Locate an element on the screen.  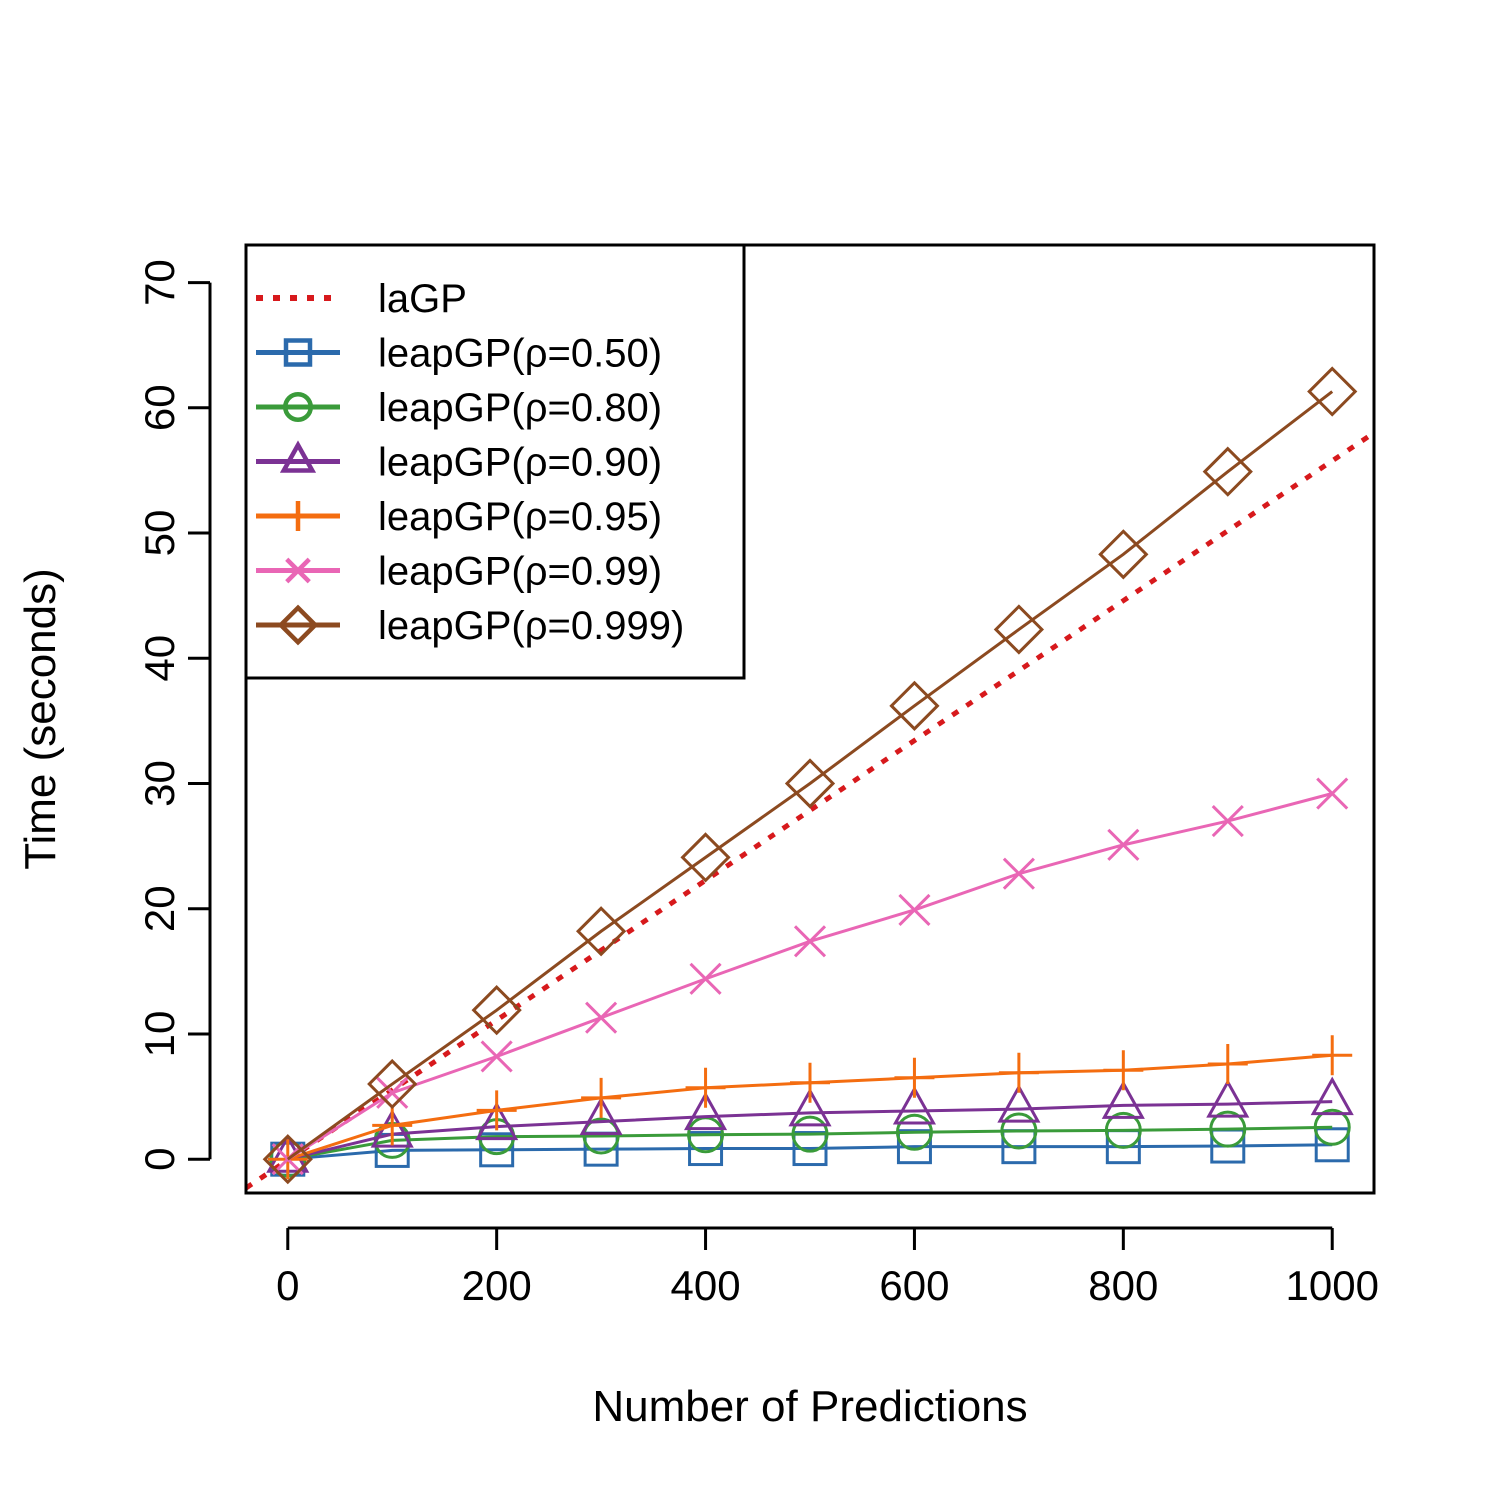
y-tick-label: 0 is located at coordinates (159, 1159).